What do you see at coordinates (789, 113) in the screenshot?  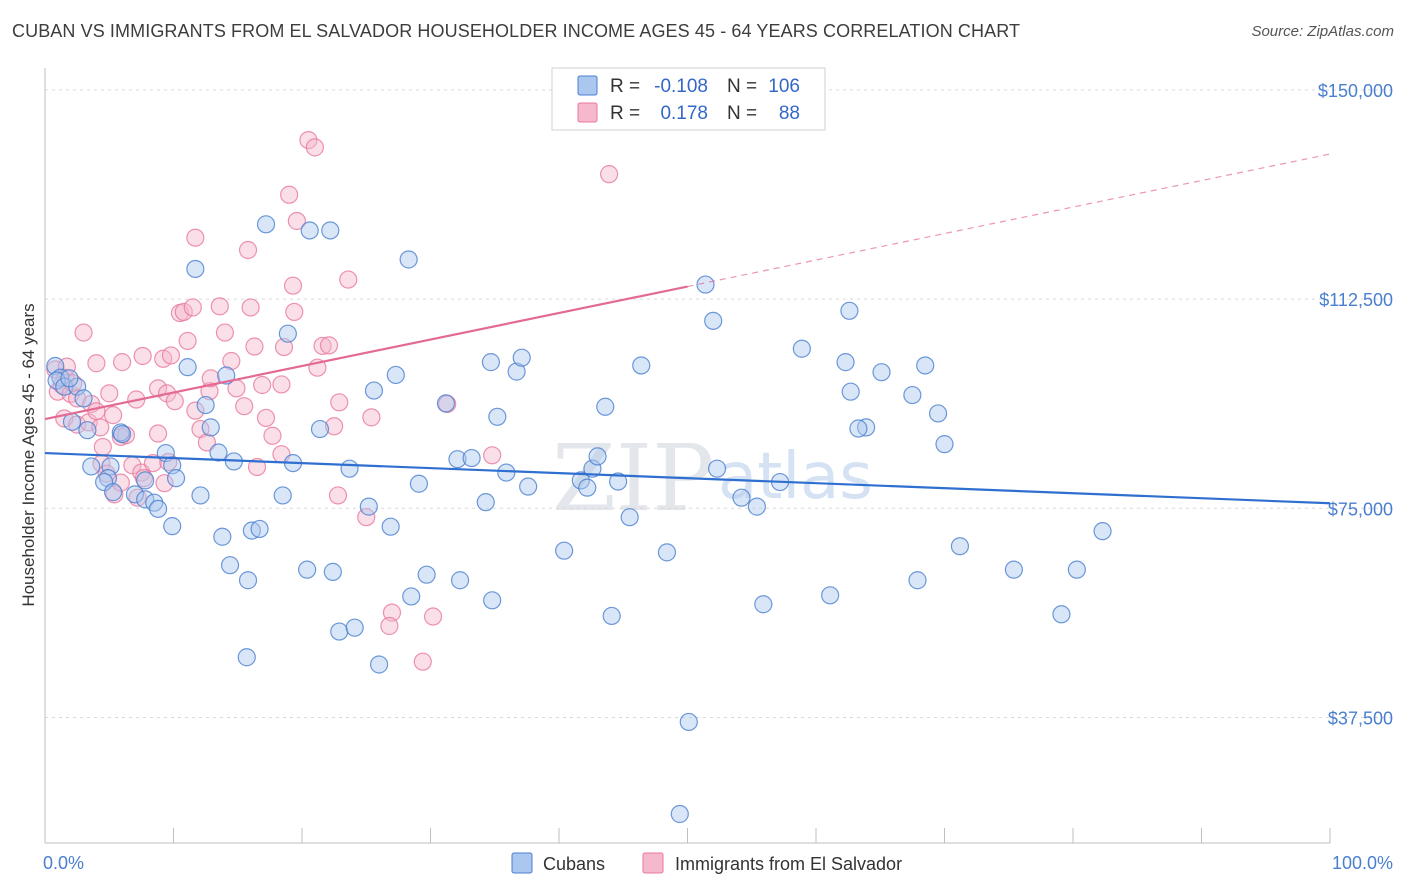 I see `legend-n-value-el-salvador: 88` at bounding box center [789, 113].